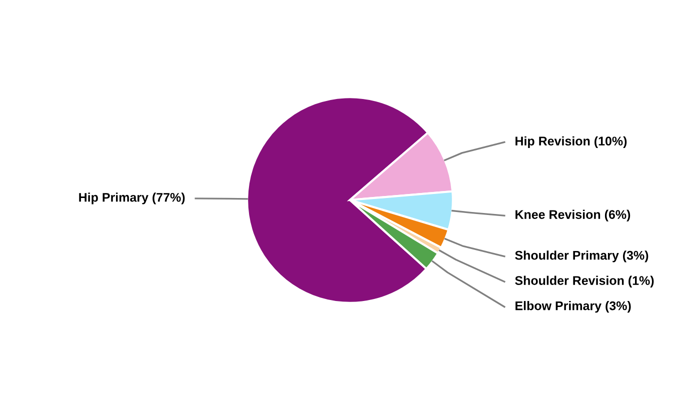  What do you see at coordinates (573, 216) in the screenshot?
I see `slice-label: Knee Revision (6%)` at bounding box center [573, 216].